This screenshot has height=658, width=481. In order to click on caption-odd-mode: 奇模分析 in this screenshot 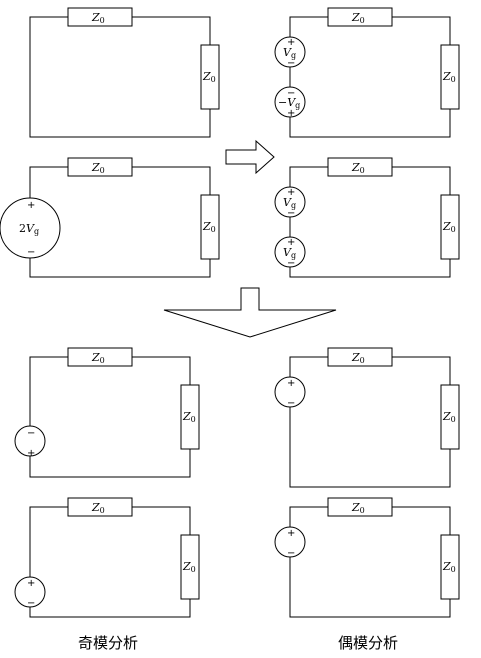, I will do `click(108, 643)`.